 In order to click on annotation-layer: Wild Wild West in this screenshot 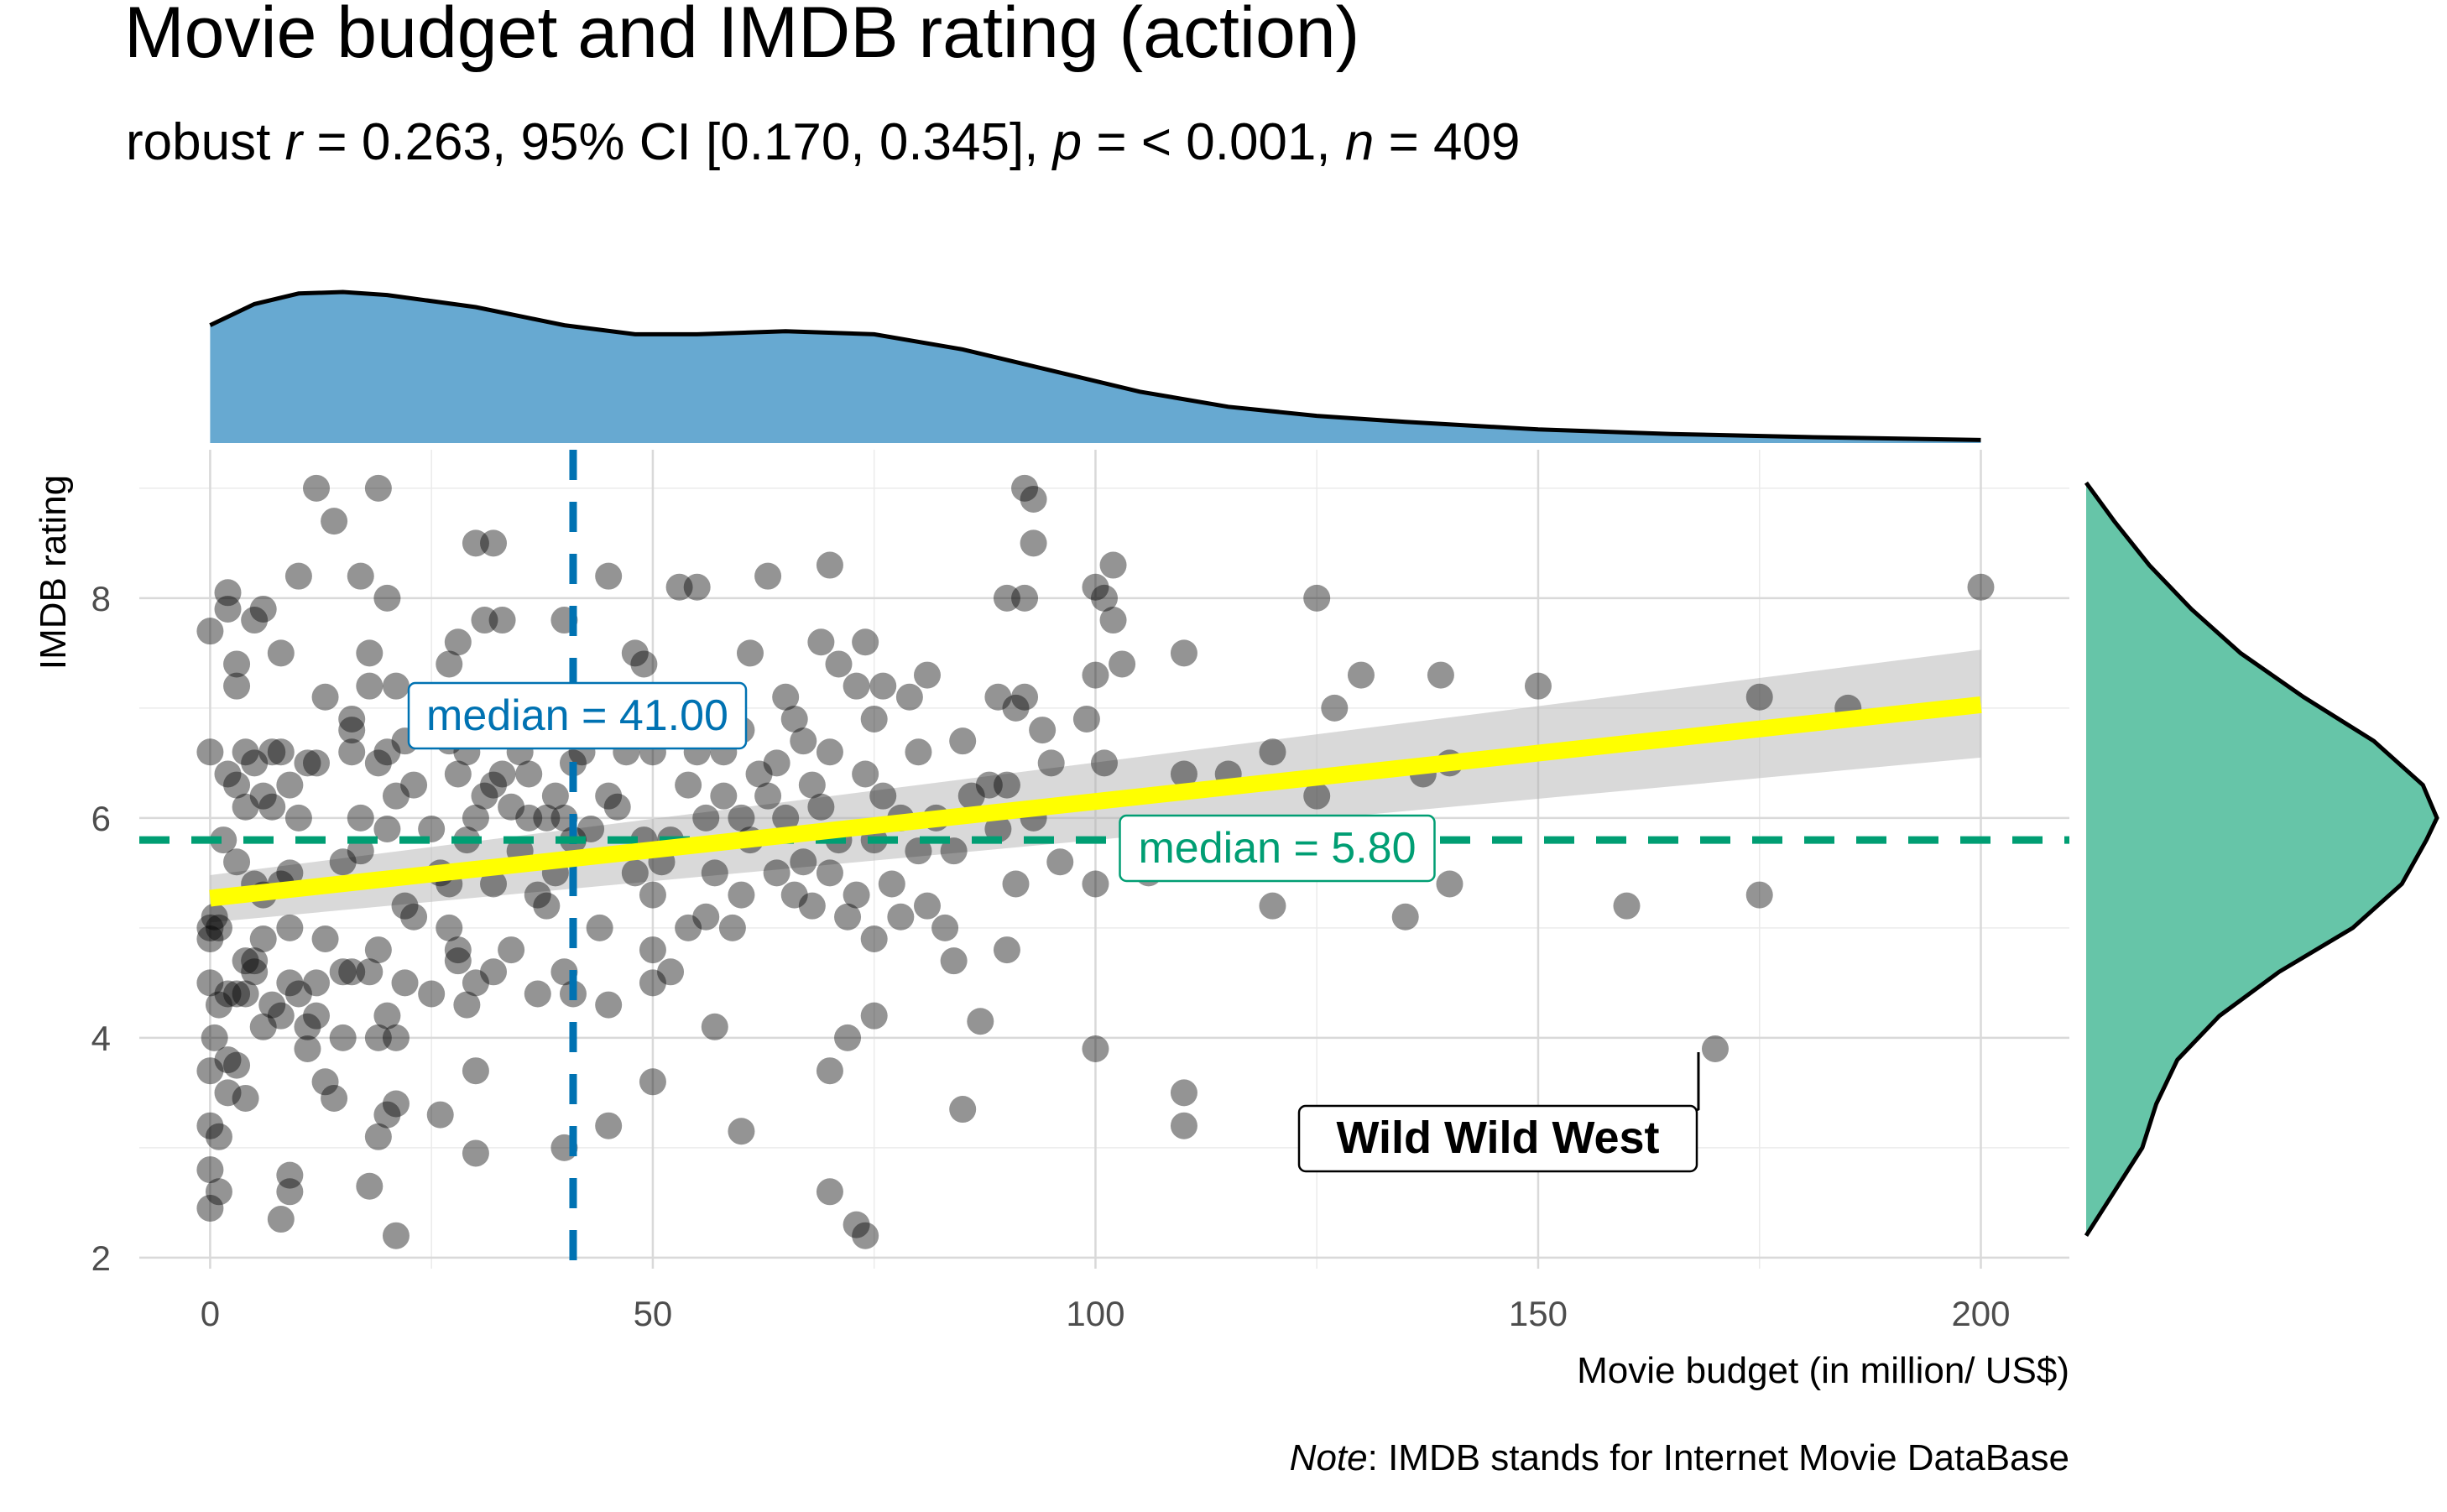, I will do `click(1498, 1112)`.